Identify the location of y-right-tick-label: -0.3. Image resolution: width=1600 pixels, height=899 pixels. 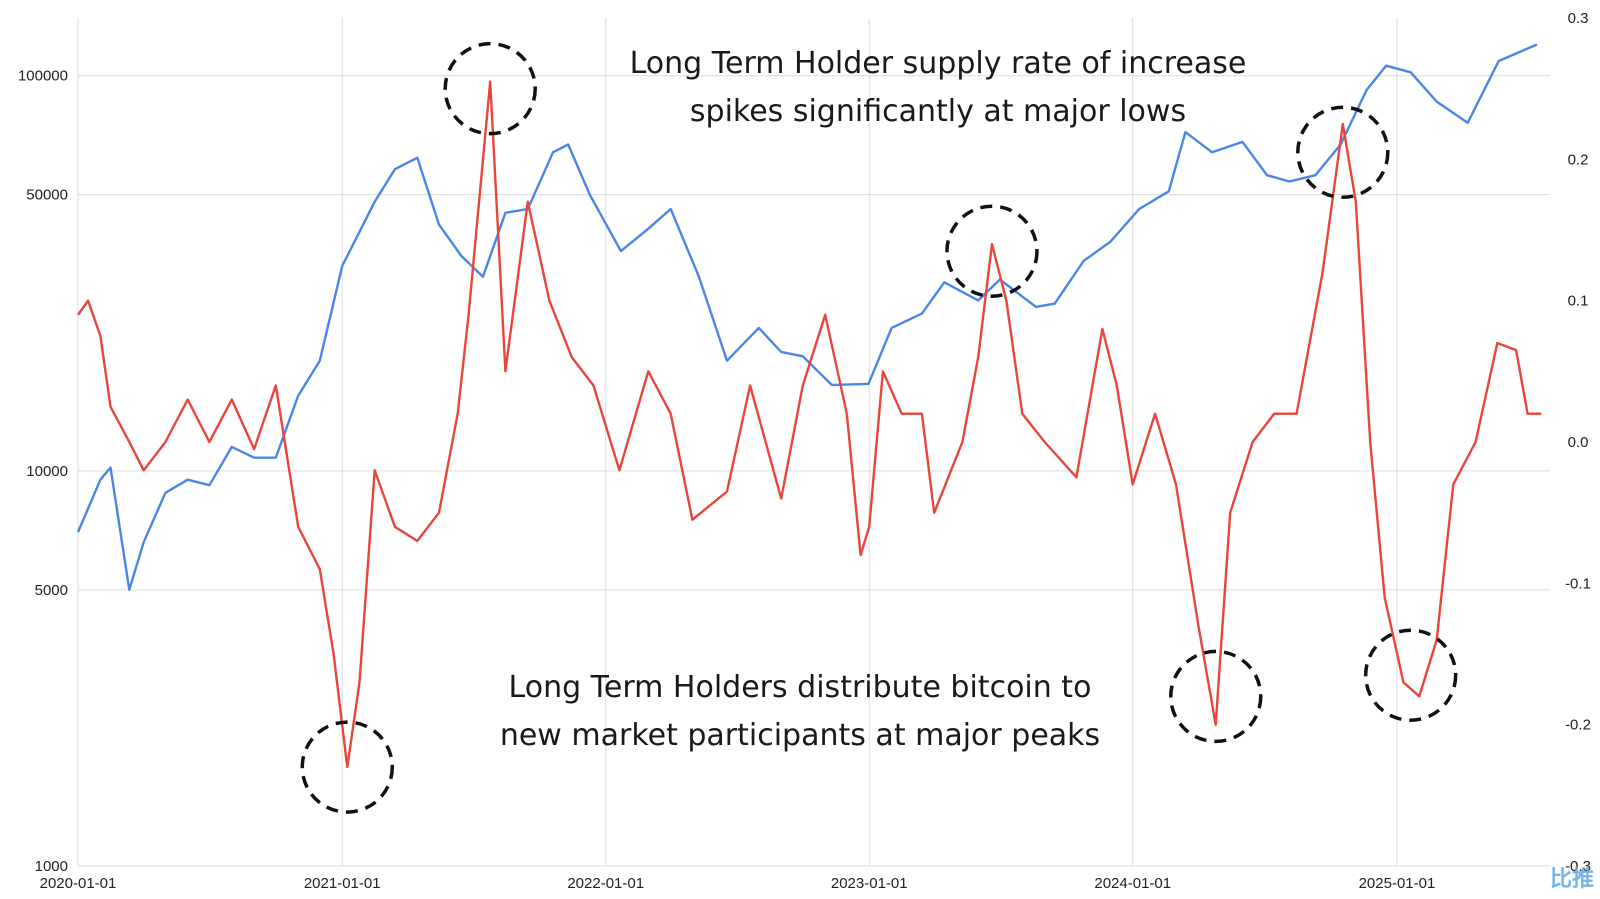
(1578, 866).